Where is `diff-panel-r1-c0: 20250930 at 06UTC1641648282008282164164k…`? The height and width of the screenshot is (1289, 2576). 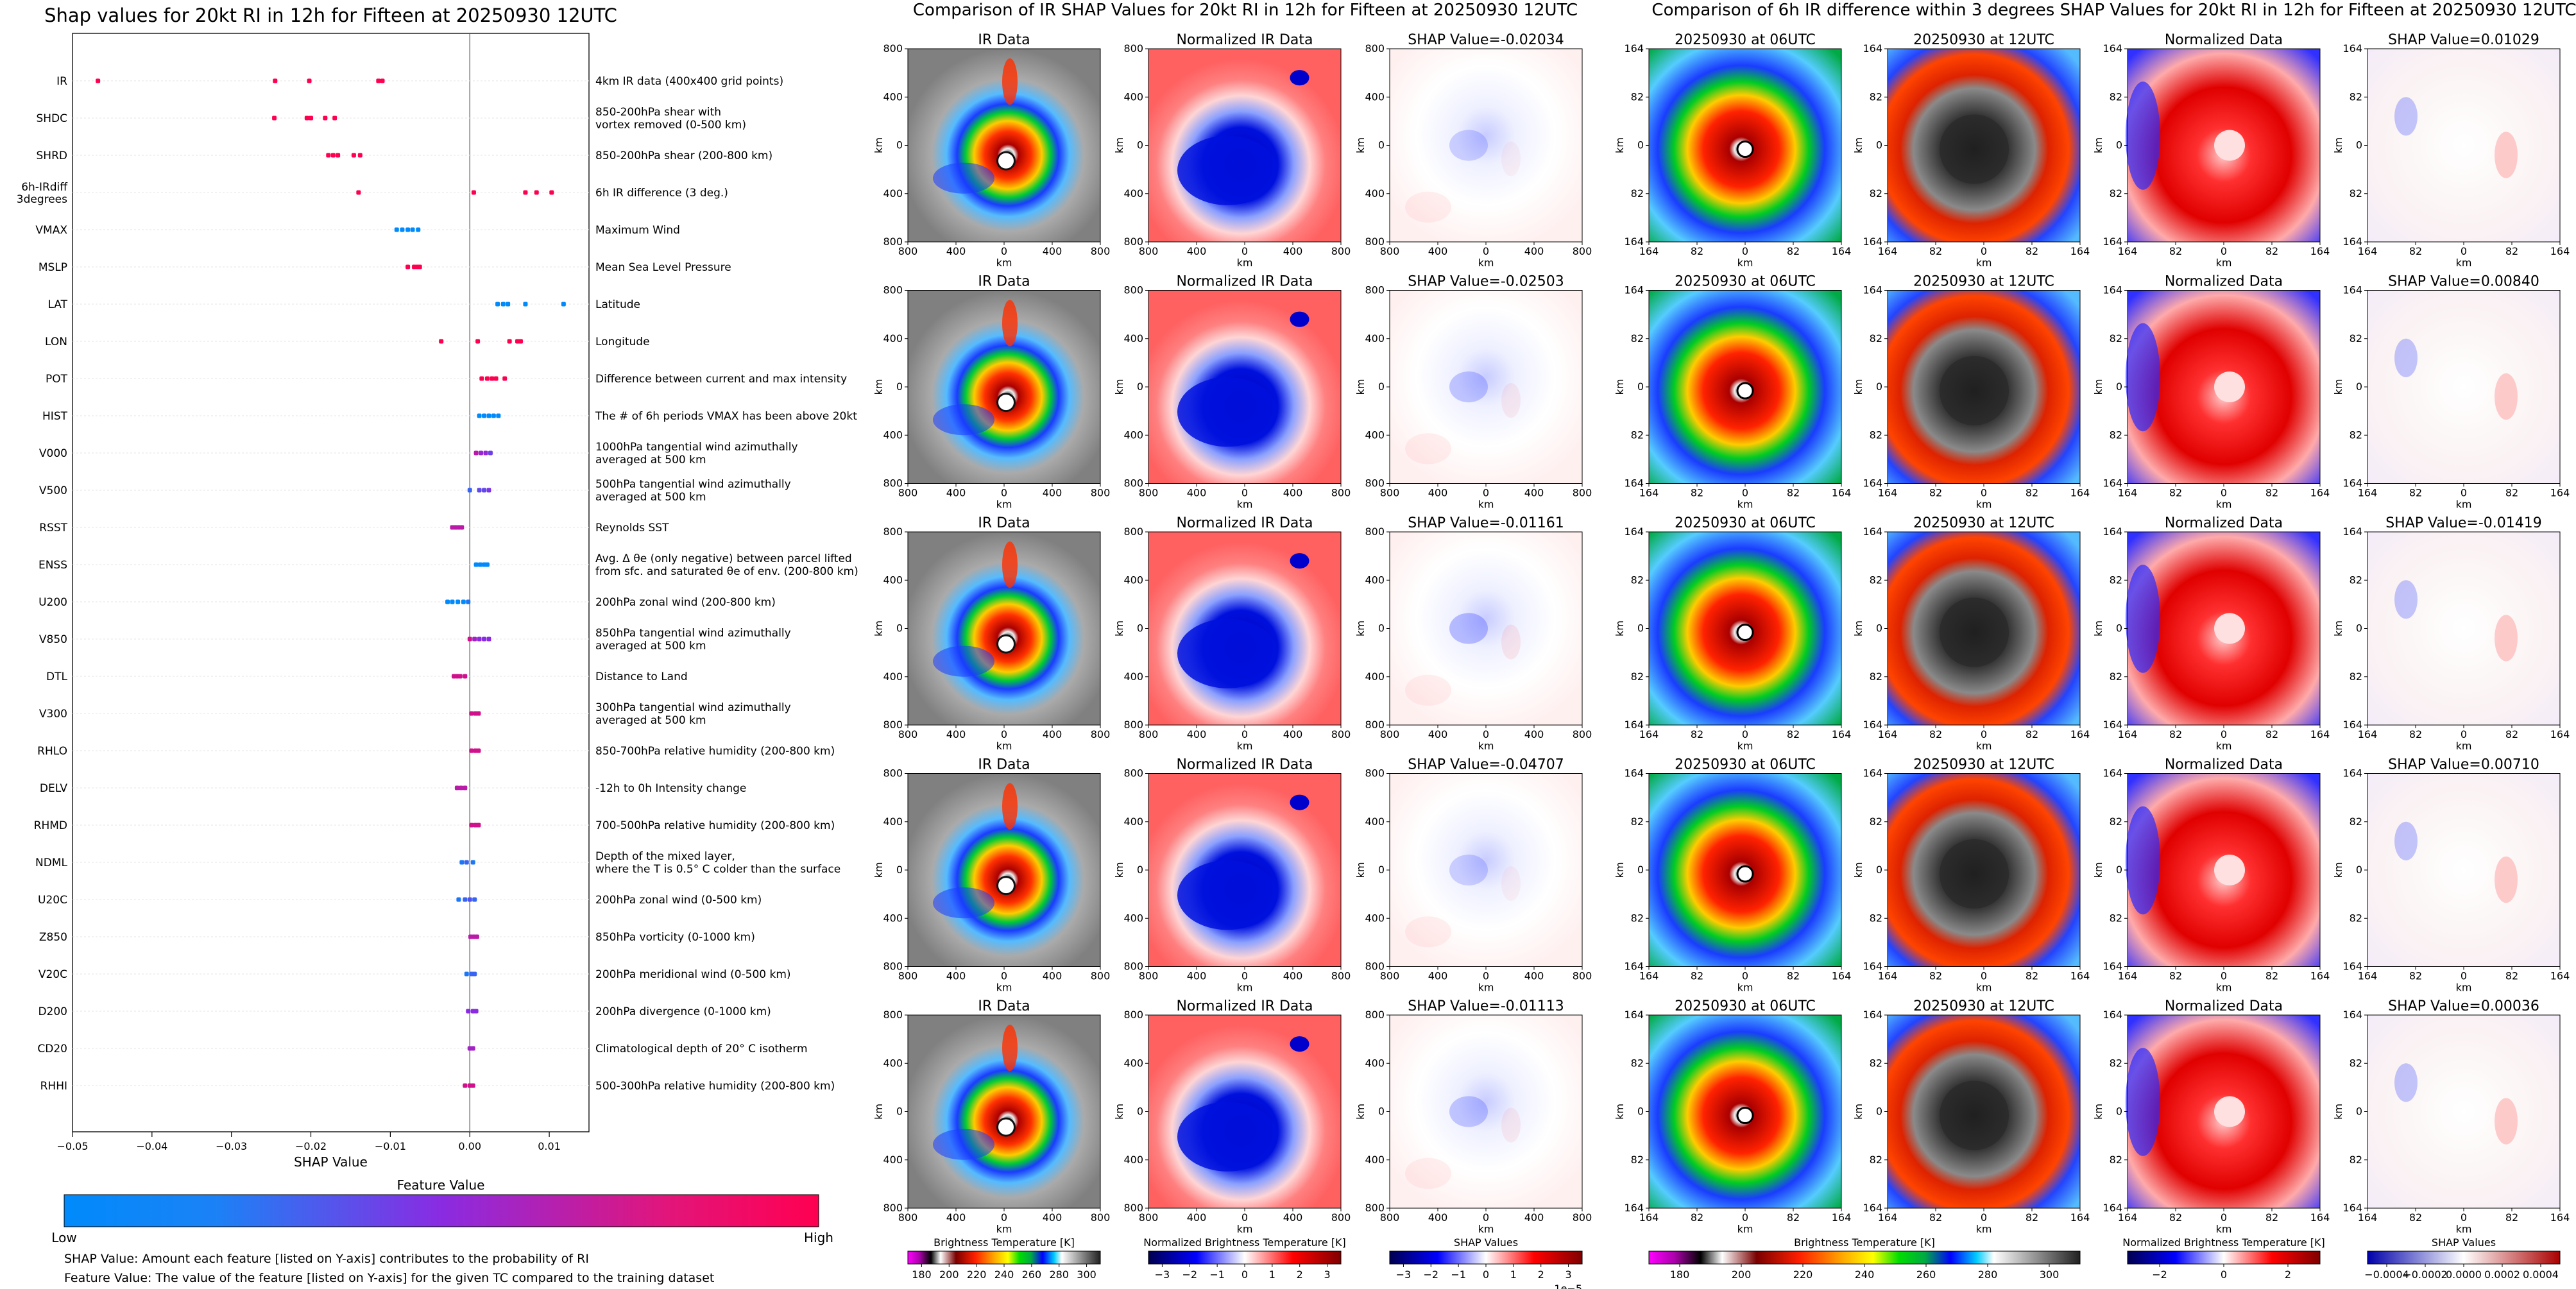 diff-panel-r1-c0: 20250930 at 06UTC1641648282008282164164k… is located at coordinates (1732, 392).